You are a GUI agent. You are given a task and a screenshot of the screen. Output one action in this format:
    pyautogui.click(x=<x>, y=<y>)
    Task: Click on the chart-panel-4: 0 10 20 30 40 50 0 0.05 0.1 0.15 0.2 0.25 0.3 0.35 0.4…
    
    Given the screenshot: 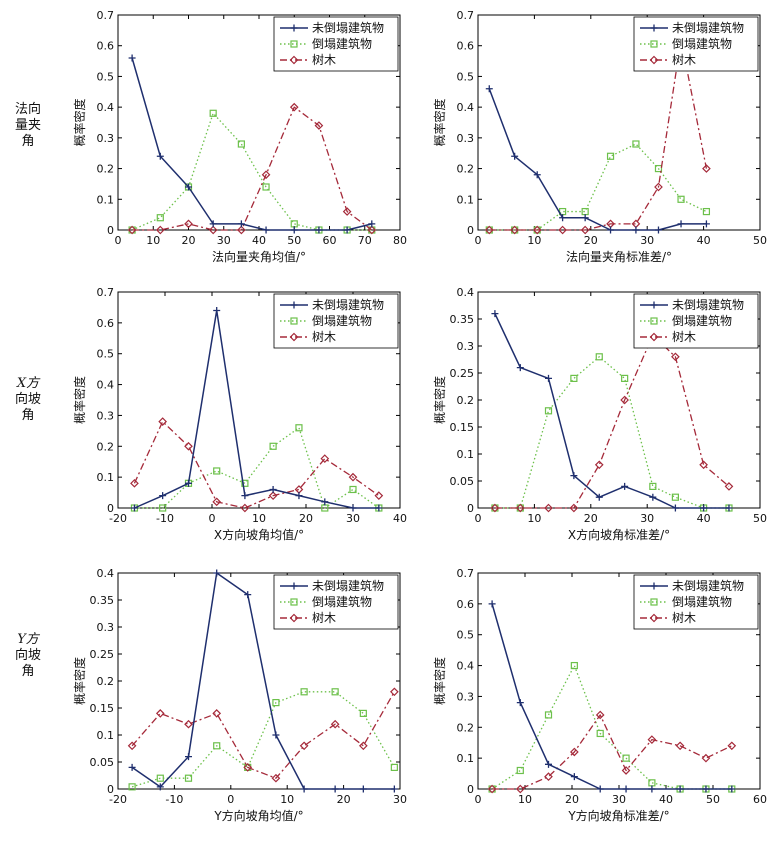 What is the action you would take?
    pyautogui.click(x=599, y=414)
    